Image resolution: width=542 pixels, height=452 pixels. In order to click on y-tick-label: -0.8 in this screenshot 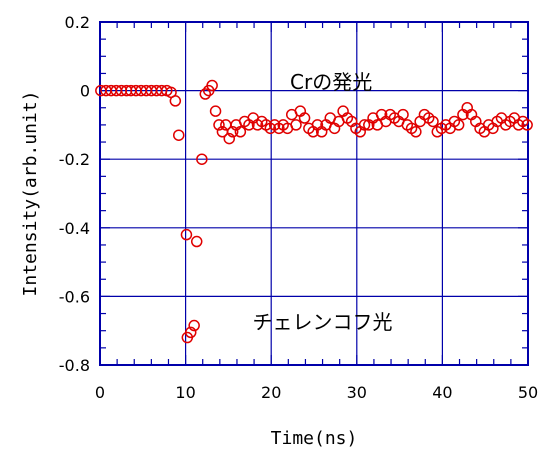, I will do `click(74, 365)`.